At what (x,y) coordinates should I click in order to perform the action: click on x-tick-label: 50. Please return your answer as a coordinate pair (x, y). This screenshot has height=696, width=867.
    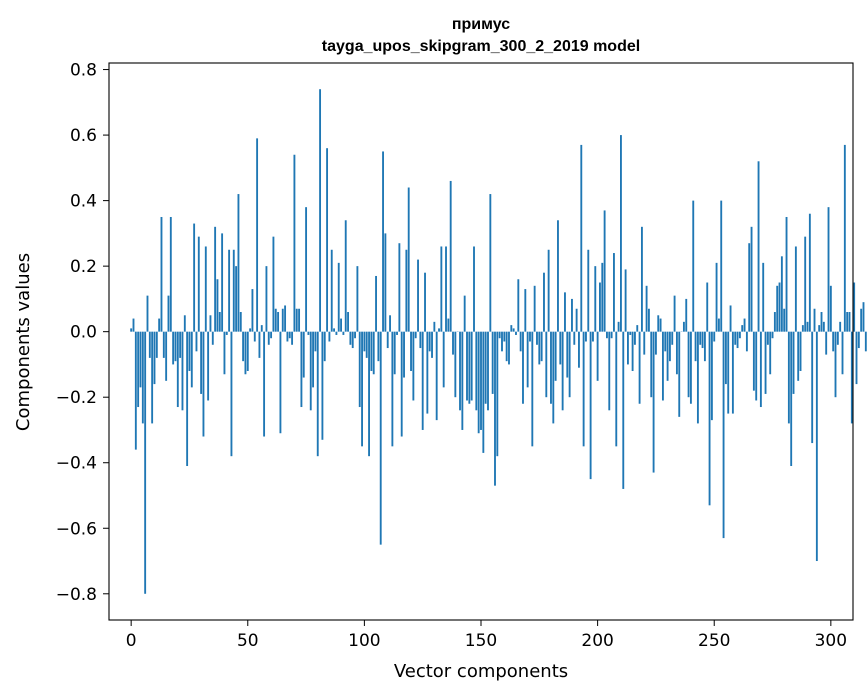
    Looking at the image, I should click on (248, 641).